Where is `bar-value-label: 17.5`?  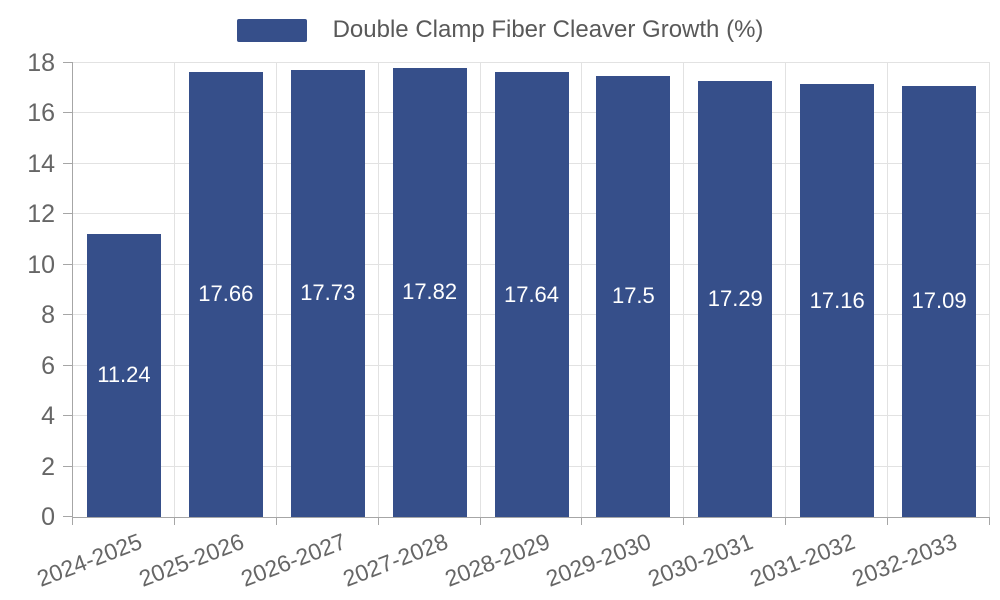 bar-value-label: 17.5 is located at coordinates (633, 296).